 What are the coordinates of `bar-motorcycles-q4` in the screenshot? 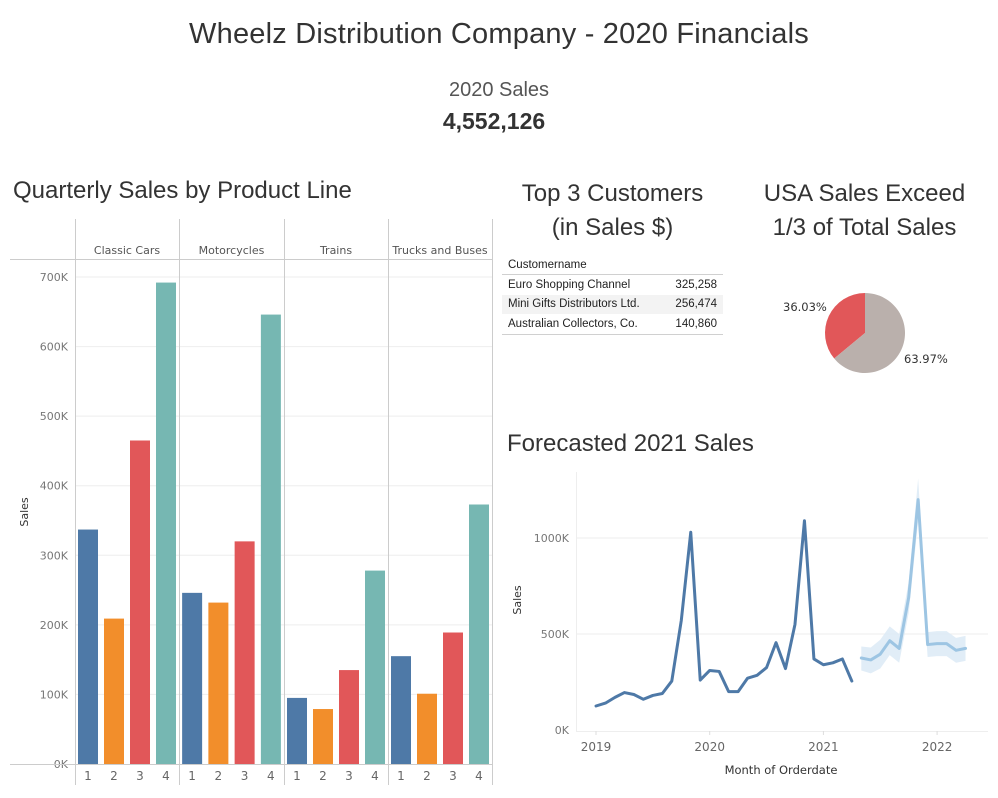 It's located at (270, 539).